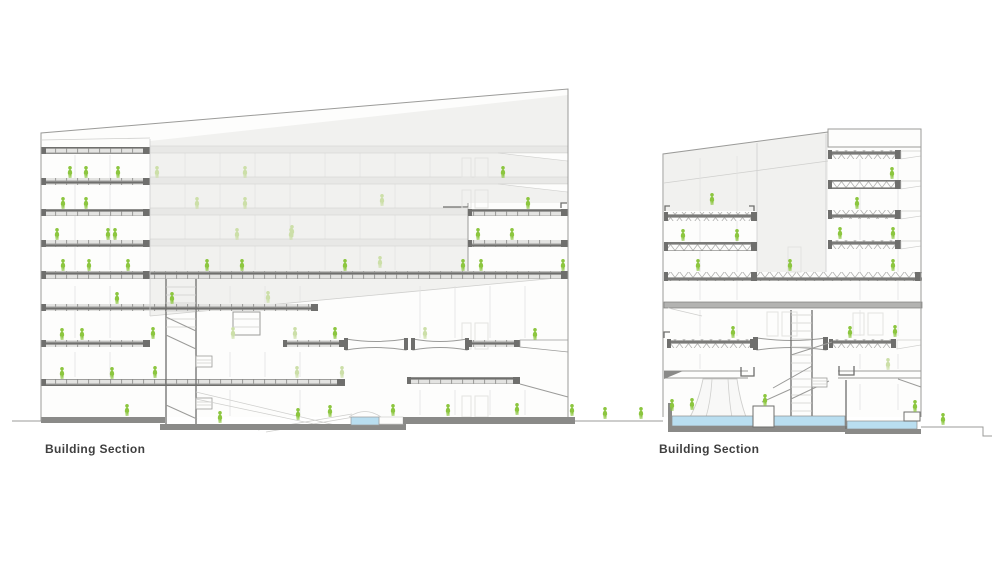  Describe the element at coordinates (882, 425) in the screenshot. I see `lower-pool` at that location.